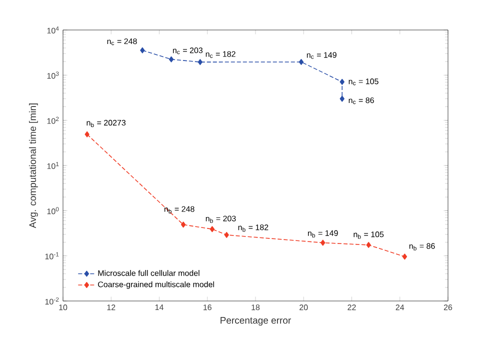  I want to click on y-axis-title: Avg. computational time [min], so click(33, 166).